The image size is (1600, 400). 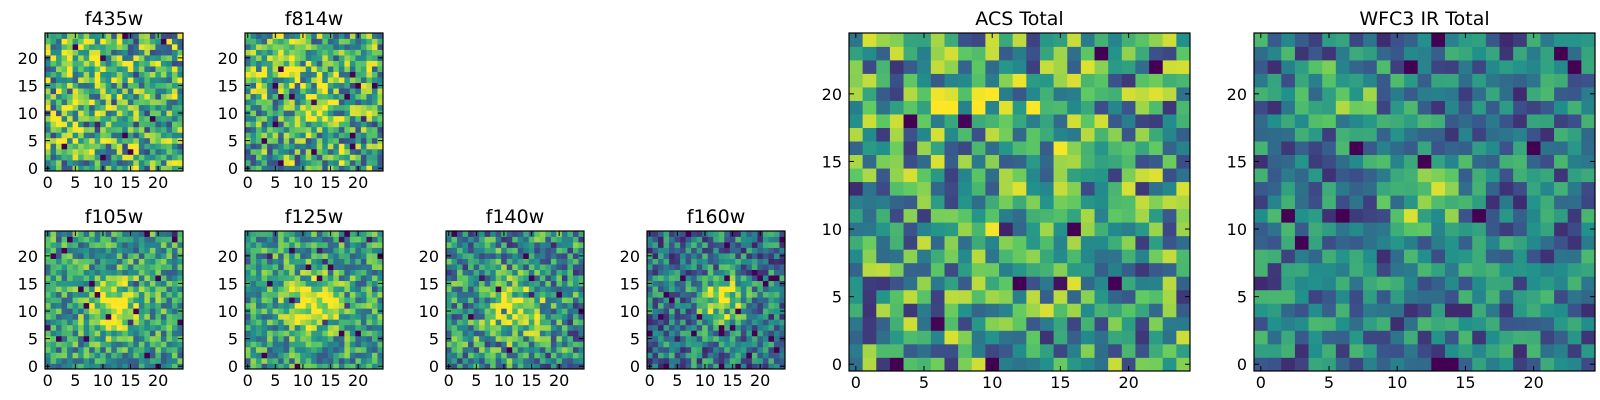 I want to click on y-tick-label: 10, so click(x=832, y=229).